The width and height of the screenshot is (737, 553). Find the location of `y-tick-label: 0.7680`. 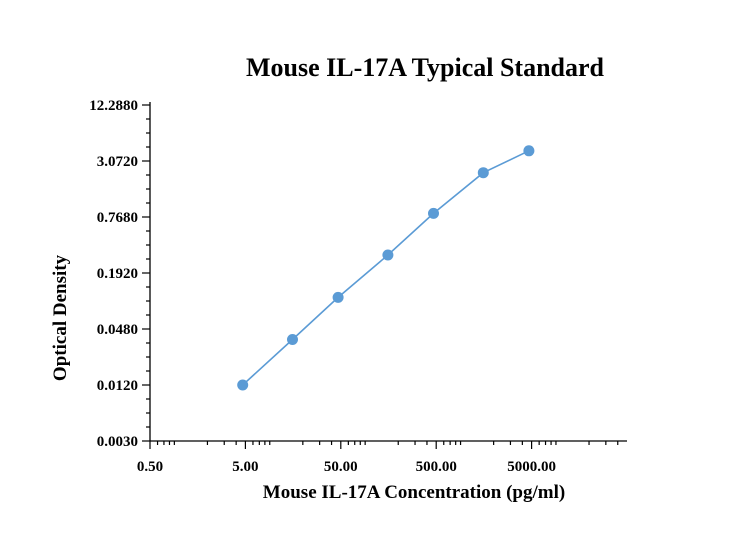

y-tick-label: 0.7680 is located at coordinates (117, 218).